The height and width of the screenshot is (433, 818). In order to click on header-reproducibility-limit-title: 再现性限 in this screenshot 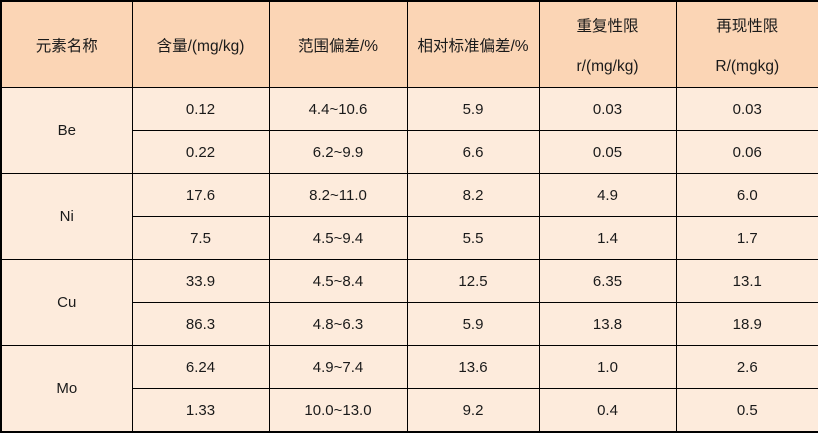, I will do `click(747, 26)`.